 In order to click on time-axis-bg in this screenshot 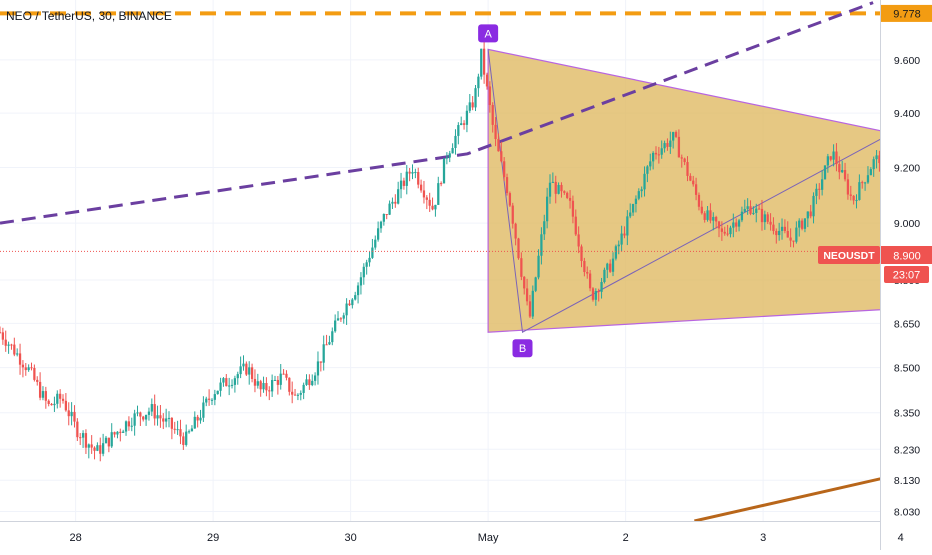, I will do `click(440, 535)`.